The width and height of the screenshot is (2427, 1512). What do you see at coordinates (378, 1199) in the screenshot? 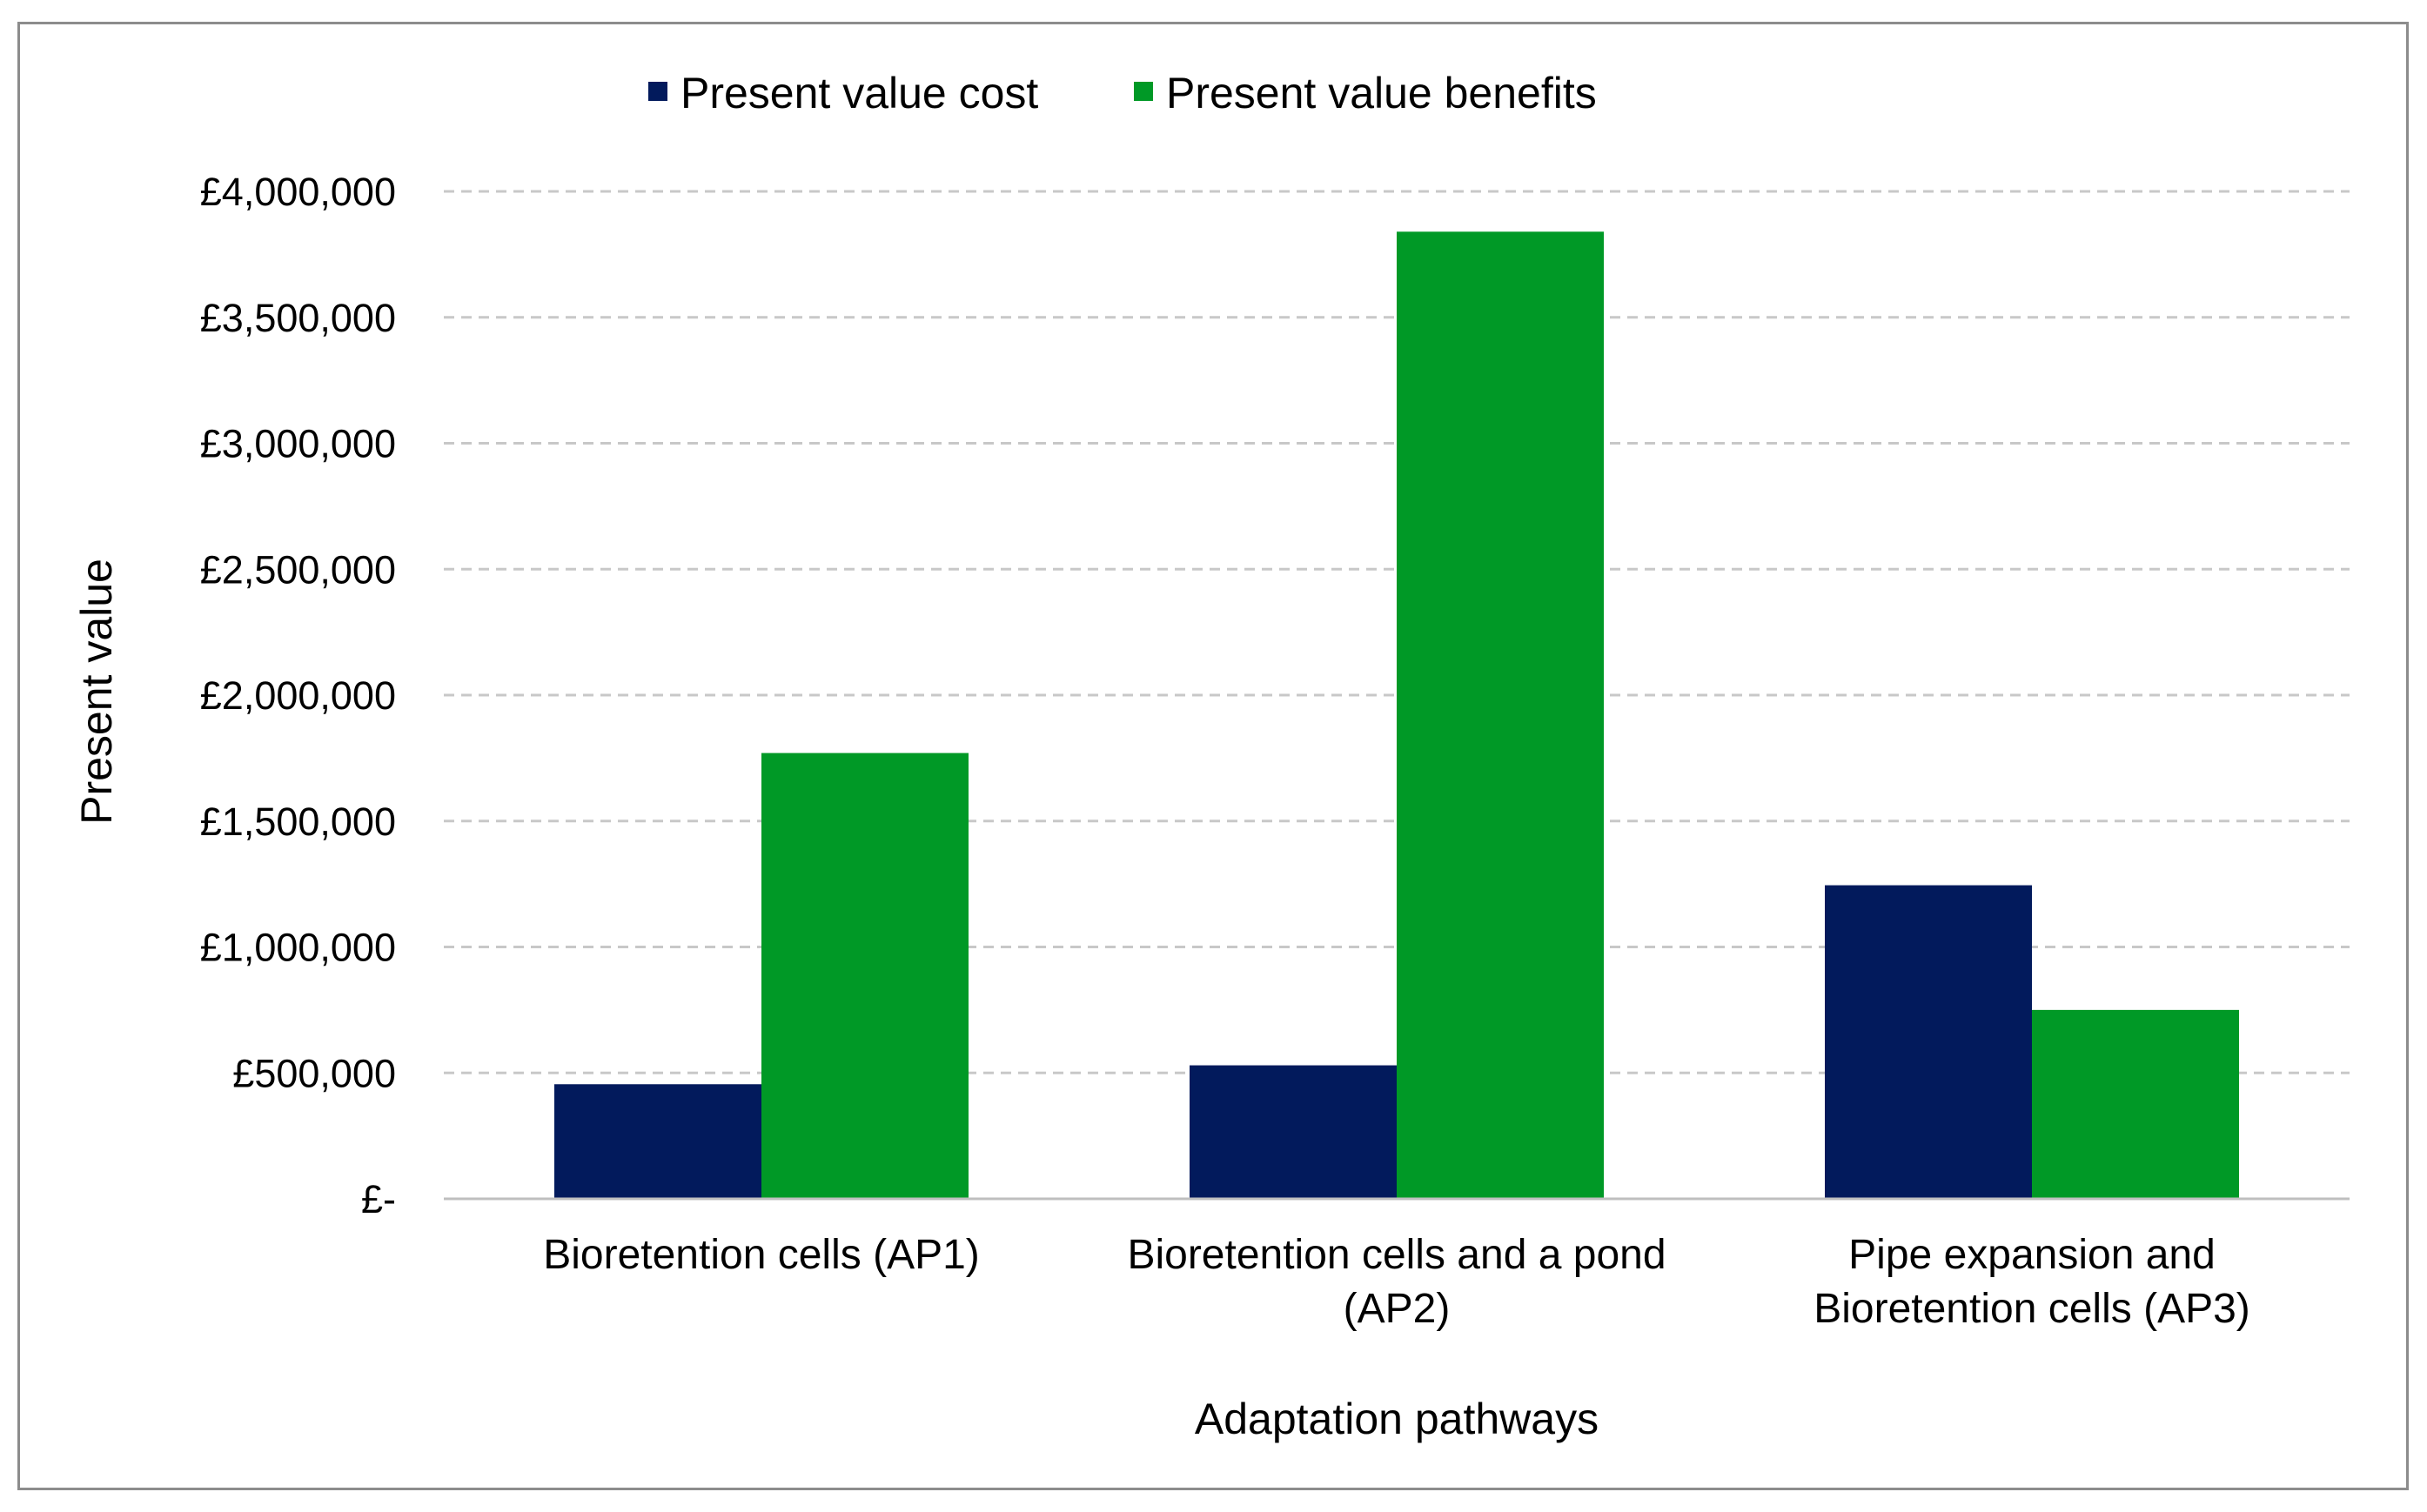
I see `y-tick-label: £-` at bounding box center [378, 1199].